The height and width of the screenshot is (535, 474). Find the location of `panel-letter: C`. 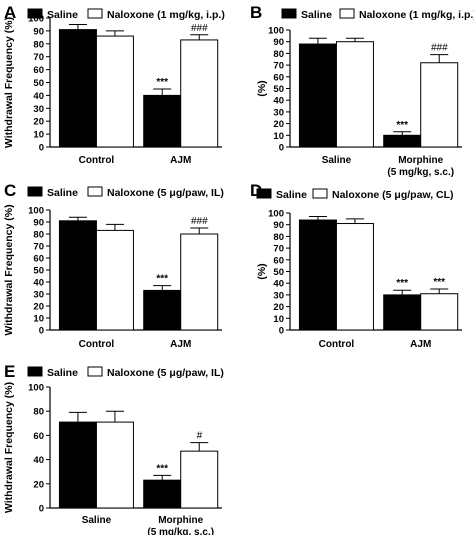

panel-letter: C is located at coordinates (10, 190).